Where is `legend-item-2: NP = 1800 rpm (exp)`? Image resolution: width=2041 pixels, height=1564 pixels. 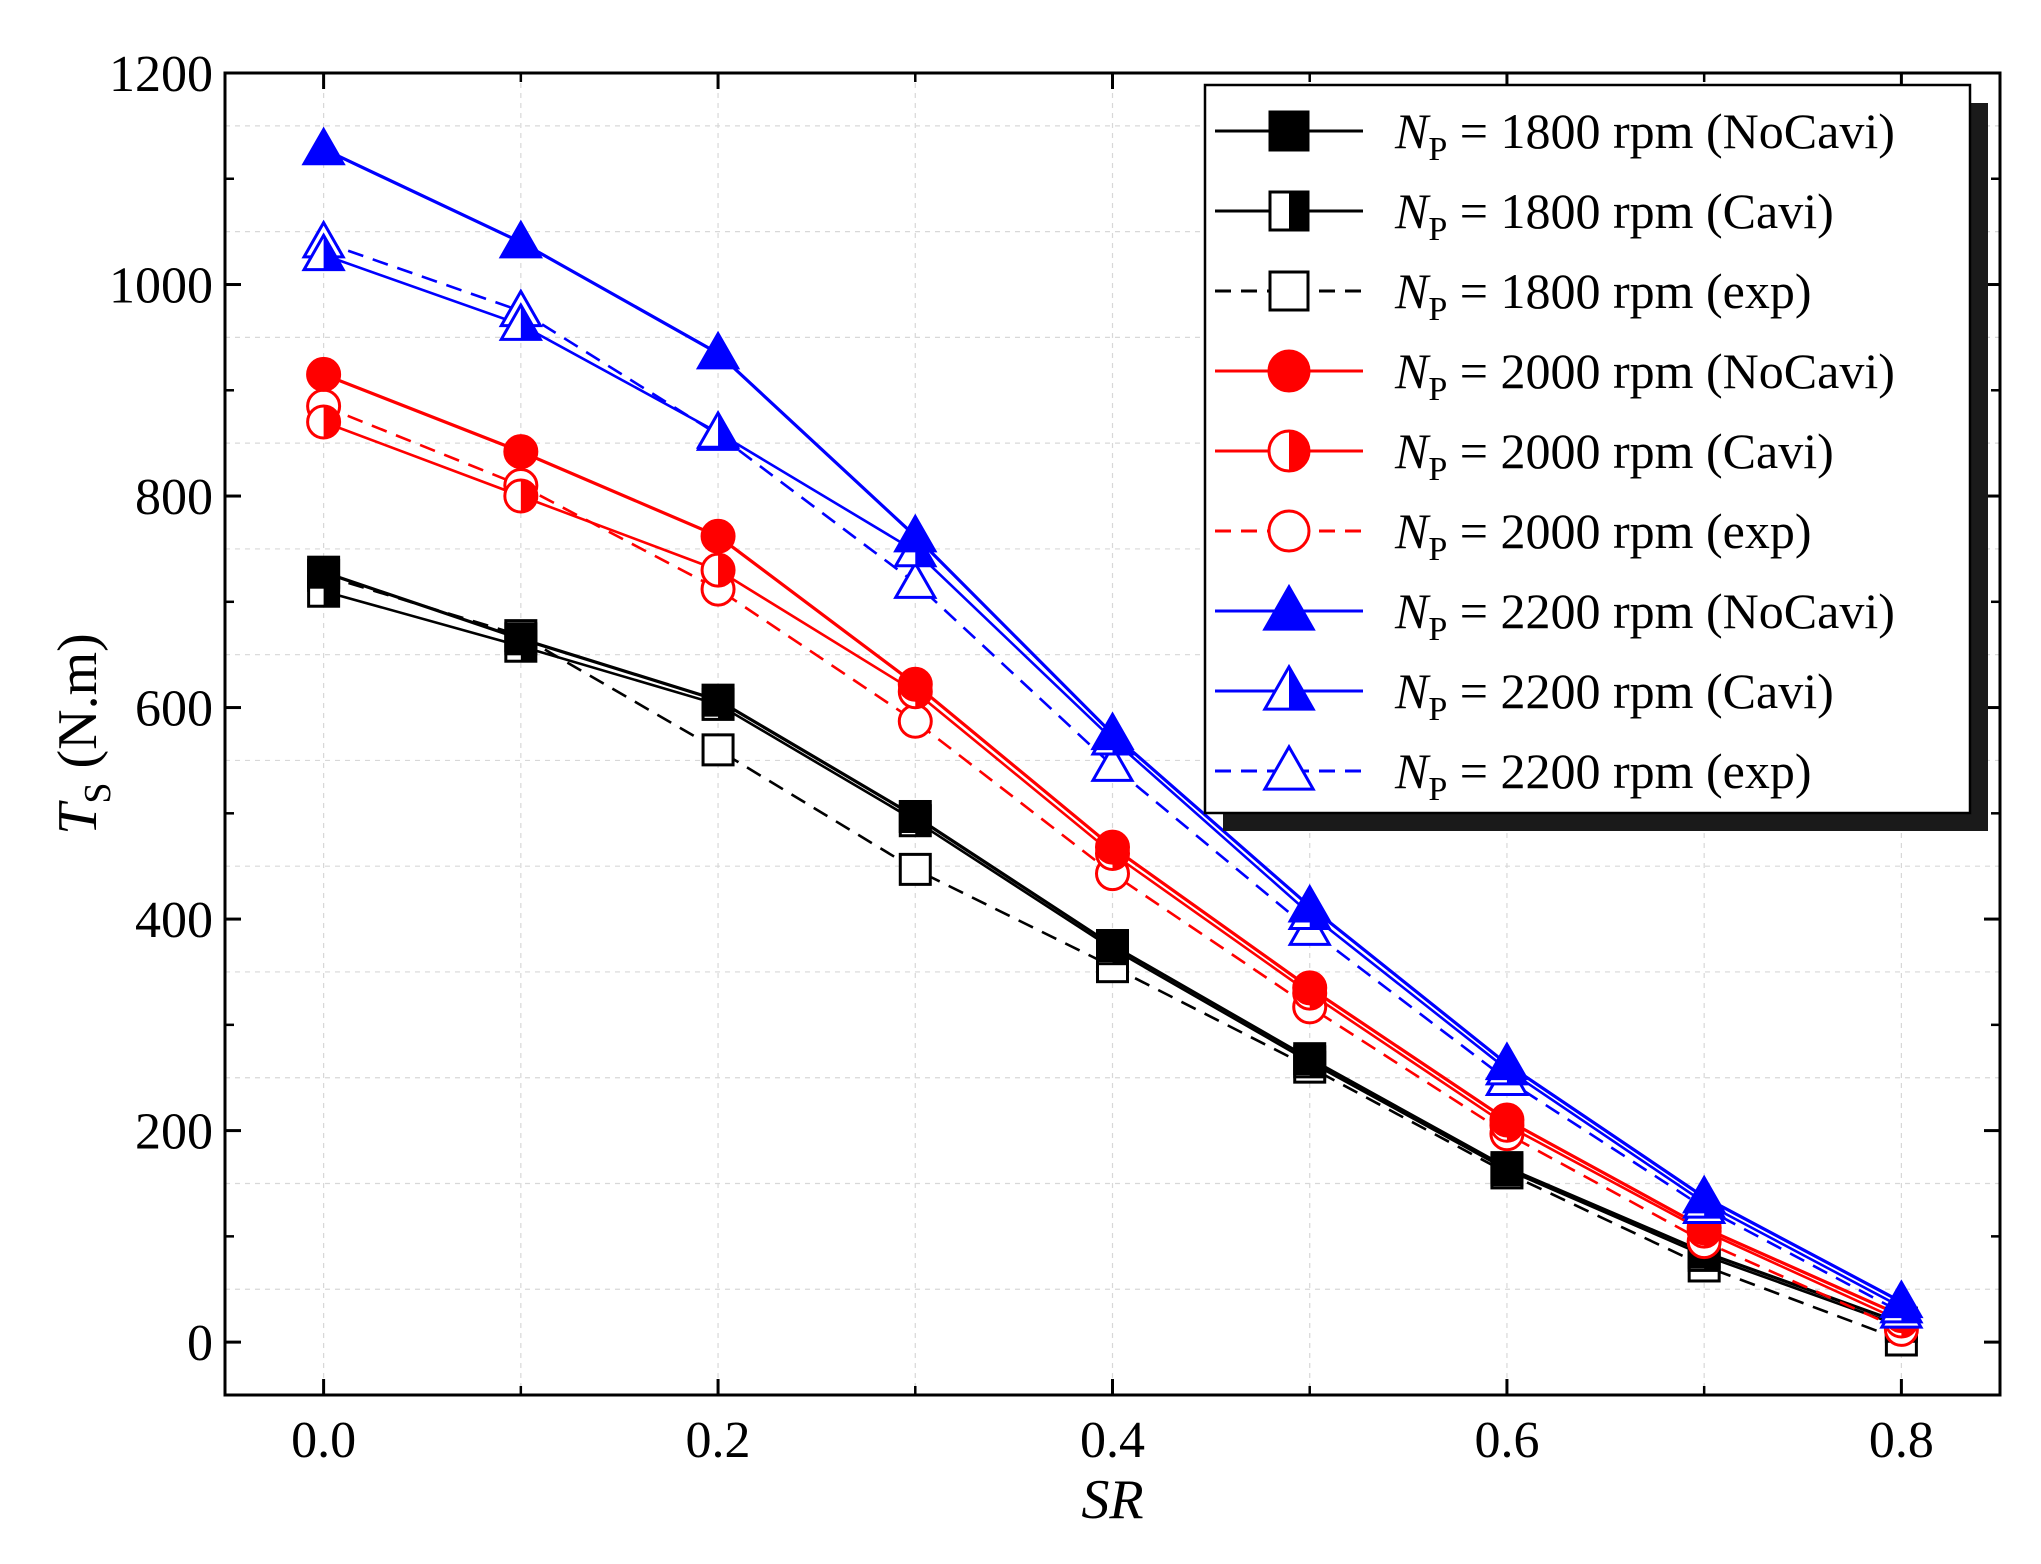
legend-item-2: NP = 1800 rpm (exp) is located at coordinates (1513, 295).